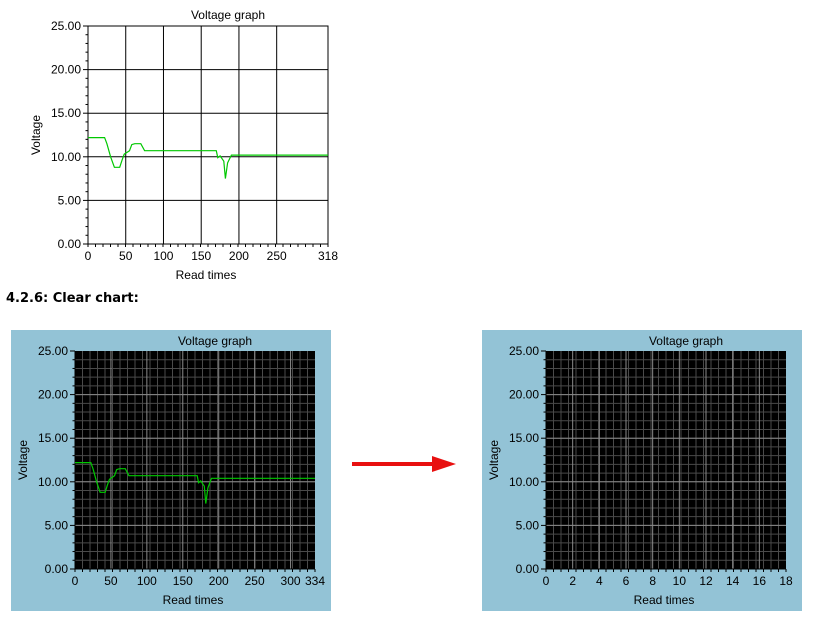 The height and width of the screenshot is (625, 816). What do you see at coordinates (760, 581) in the screenshot?
I see `x-tick-label: 16` at bounding box center [760, 581].